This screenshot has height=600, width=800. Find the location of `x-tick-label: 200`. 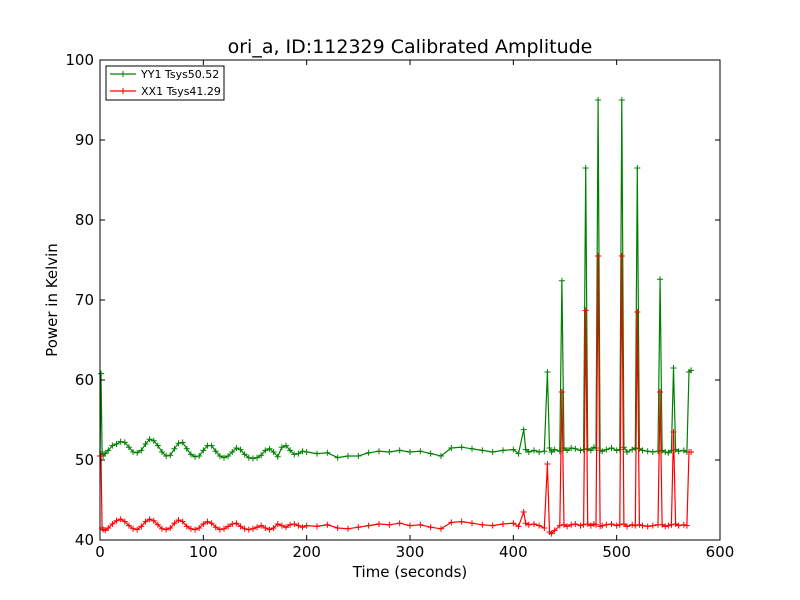

x-tick-label: 200 is located at coordinates (306, 552).